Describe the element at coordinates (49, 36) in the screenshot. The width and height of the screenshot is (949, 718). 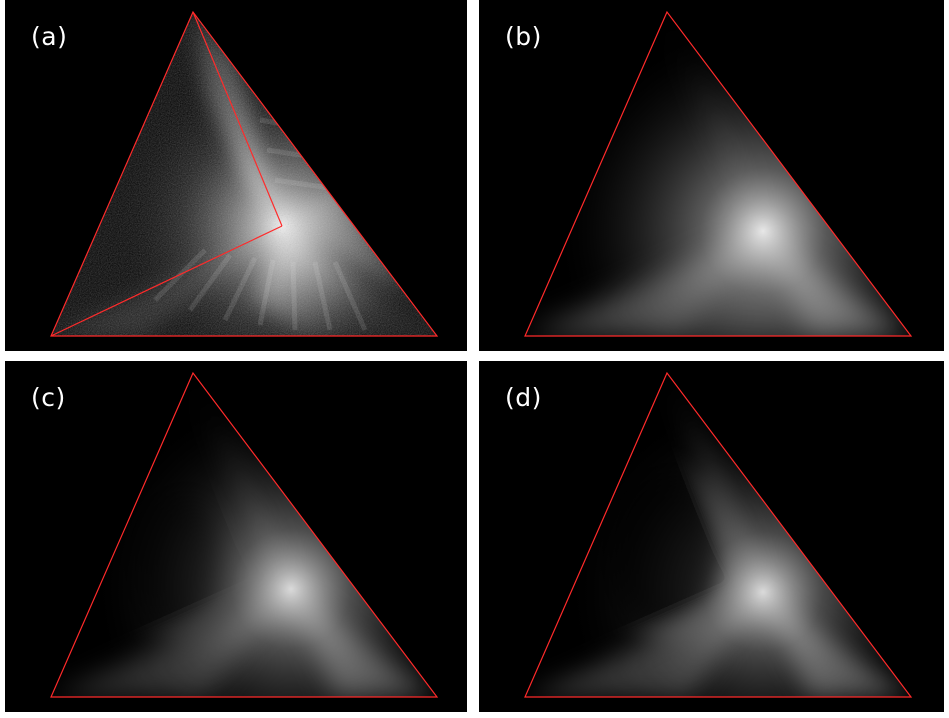
I see `panel-label-a: (a)` at that location.